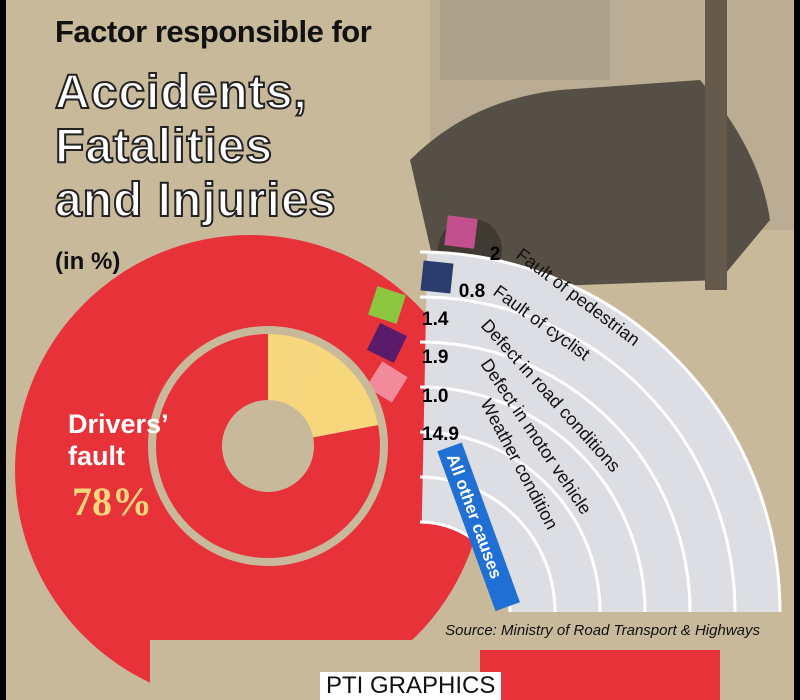  I want to click on chart-title: Factor responsible for, so click(213, 31).